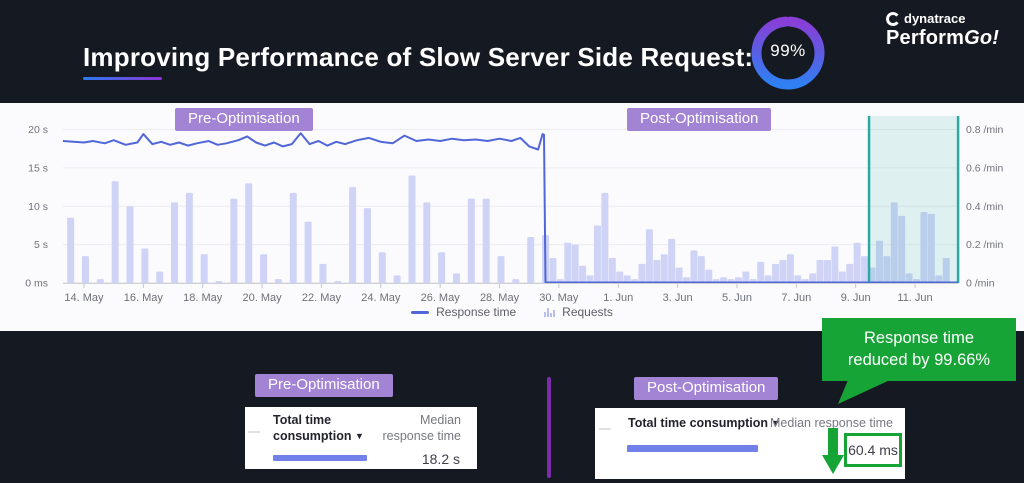 Image resolution: width=1024 pixels, height=483 pixels. I want to click on svg-text: 26. May, so click(441, 298).